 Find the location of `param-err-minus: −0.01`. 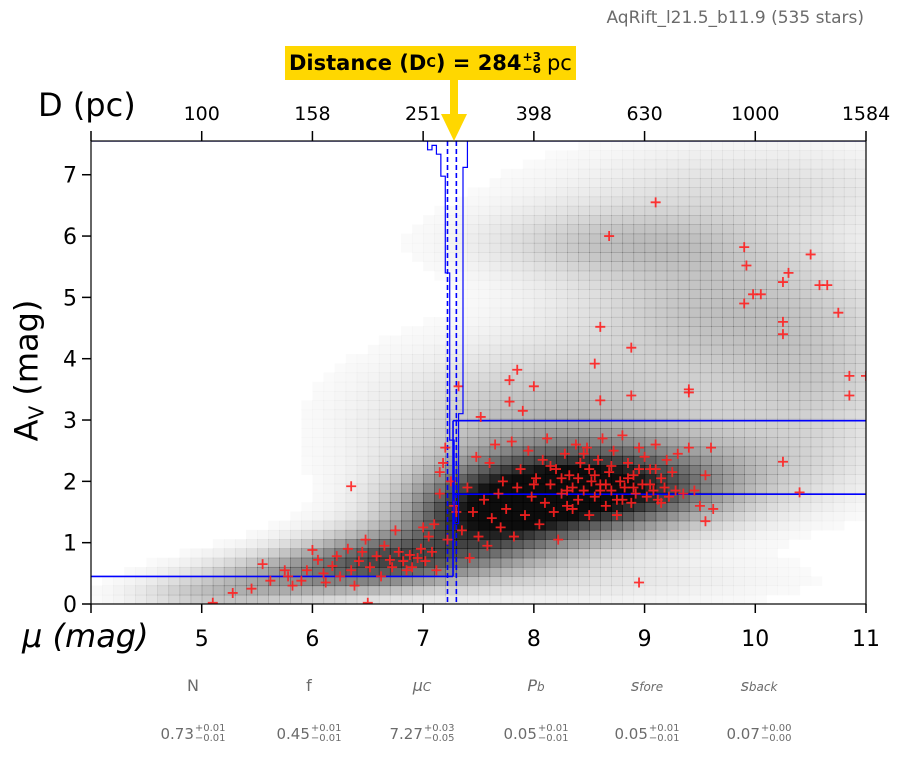

param-err-minus: −0.01 is located at coordinates (664, 738).